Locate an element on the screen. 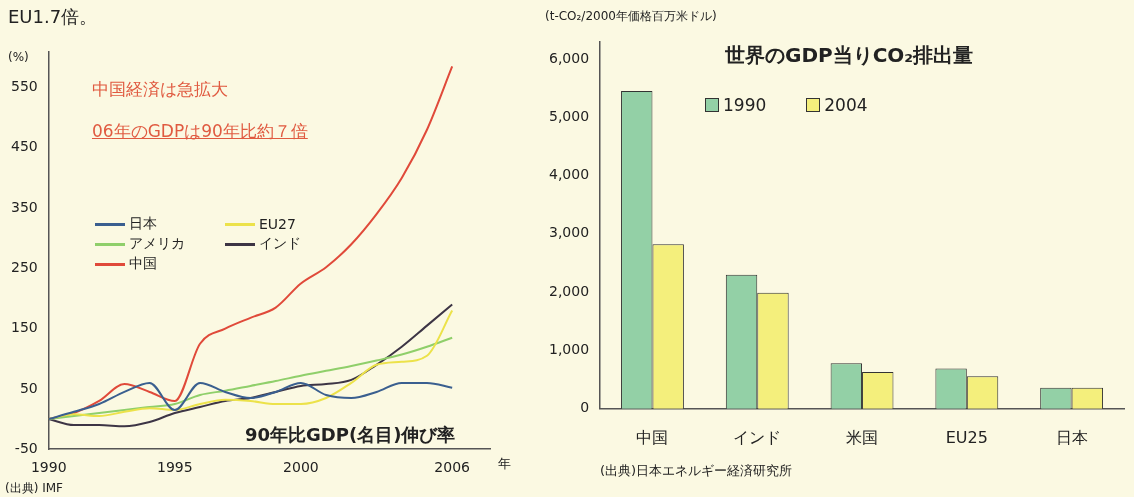 This screenshot has height=497, width=1134. y-tick-label: 6,000 is located at coordinates (569, 57).